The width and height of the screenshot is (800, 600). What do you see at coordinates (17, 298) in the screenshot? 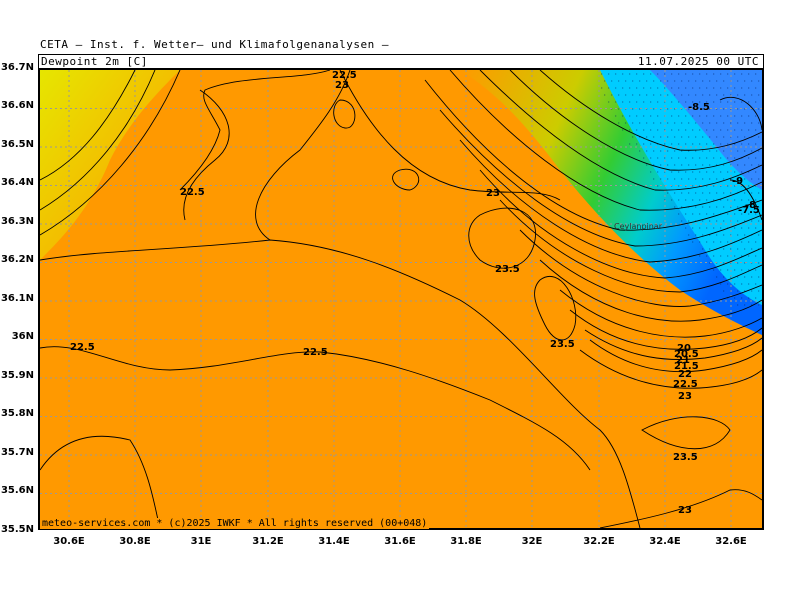
I see `lat-label: 36.1N` at bounding box center [17, 298].